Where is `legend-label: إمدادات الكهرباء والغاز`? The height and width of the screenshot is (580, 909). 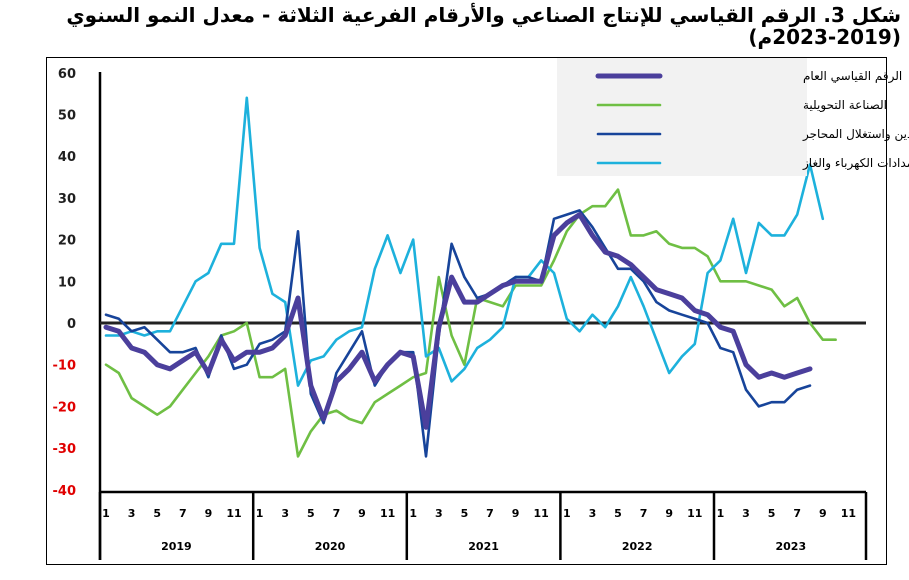 legend-label: إمدادات الكهرباء والغاز is located at coordinates (855, 163).